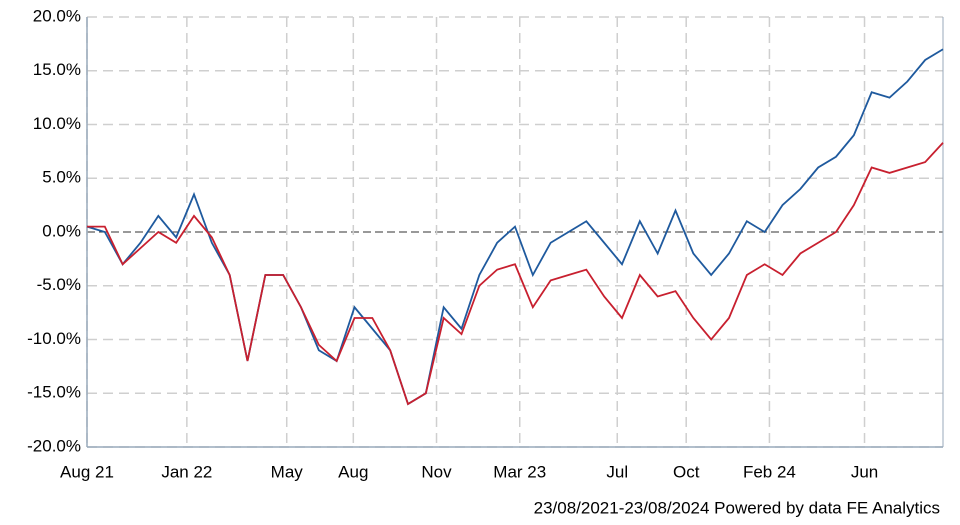 The height and width of the screenshot is (525, 960). Describe the element at coordinates (57, 15) in the screenshot. I see `y-tick-label: 20.0%` at that location.